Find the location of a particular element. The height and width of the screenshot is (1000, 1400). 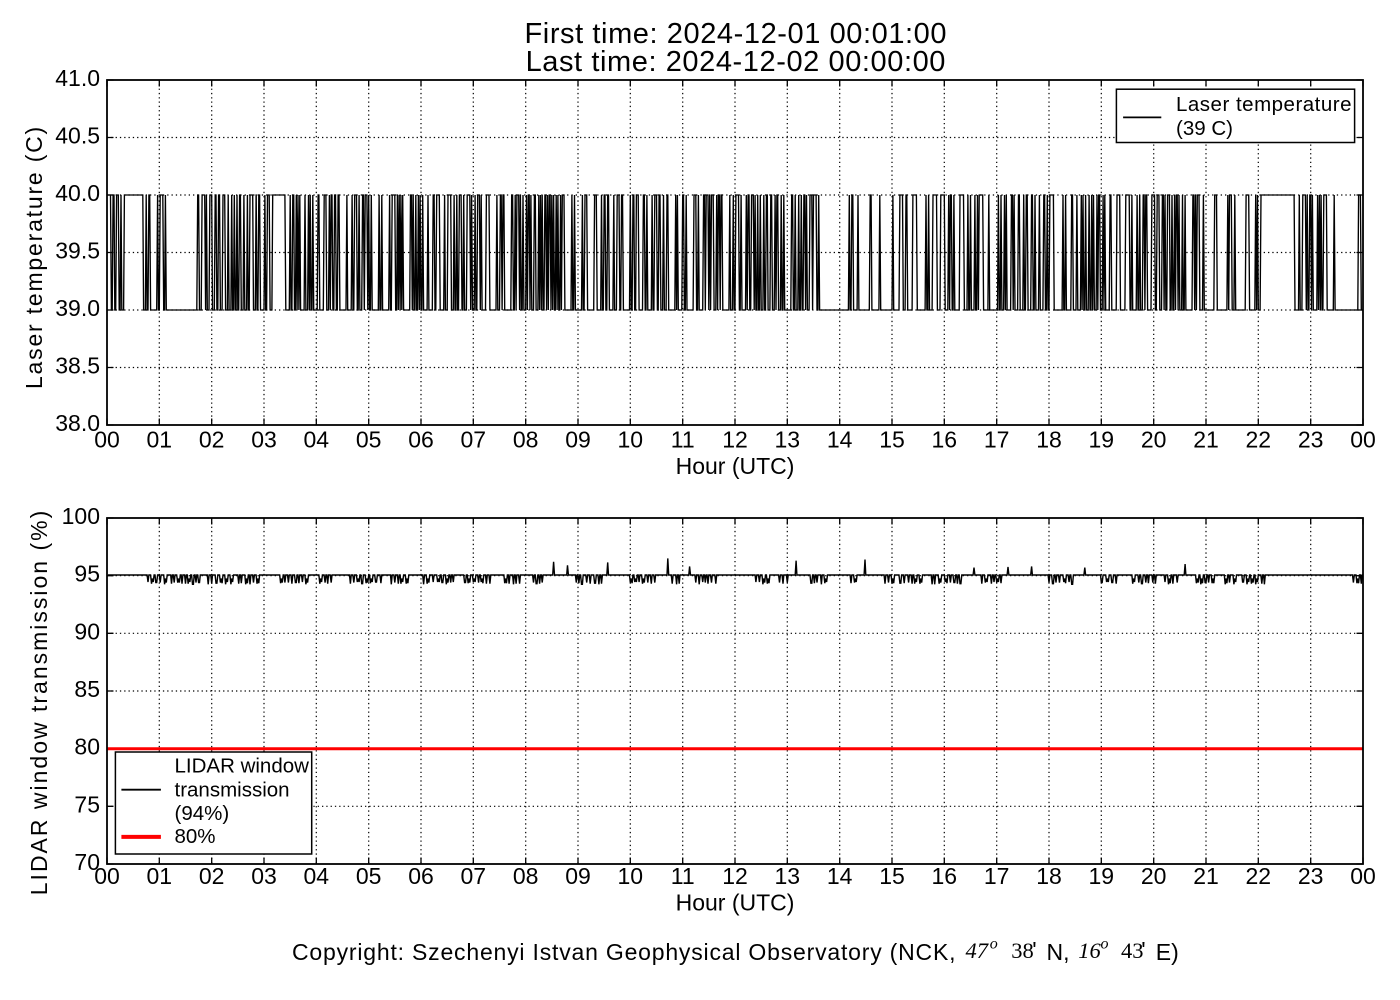

svg-text: Laser temperature (C) is located at coordinates (34, 257).